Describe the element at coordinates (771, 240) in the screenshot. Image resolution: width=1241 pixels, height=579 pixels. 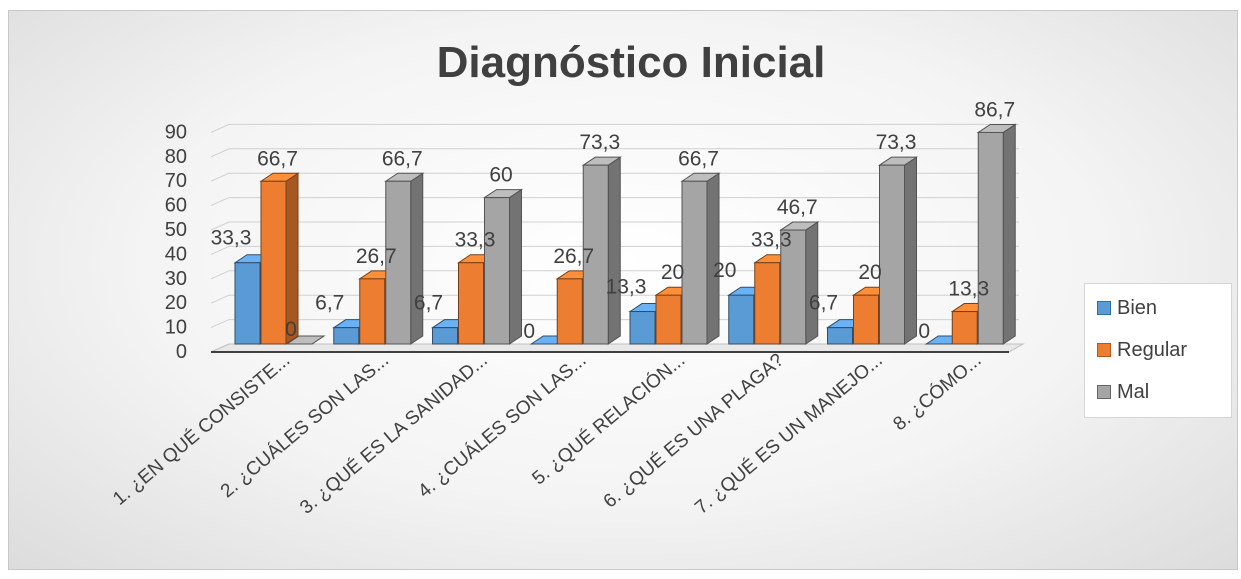
I see `data-label-regular-6: 33,3` at that location.